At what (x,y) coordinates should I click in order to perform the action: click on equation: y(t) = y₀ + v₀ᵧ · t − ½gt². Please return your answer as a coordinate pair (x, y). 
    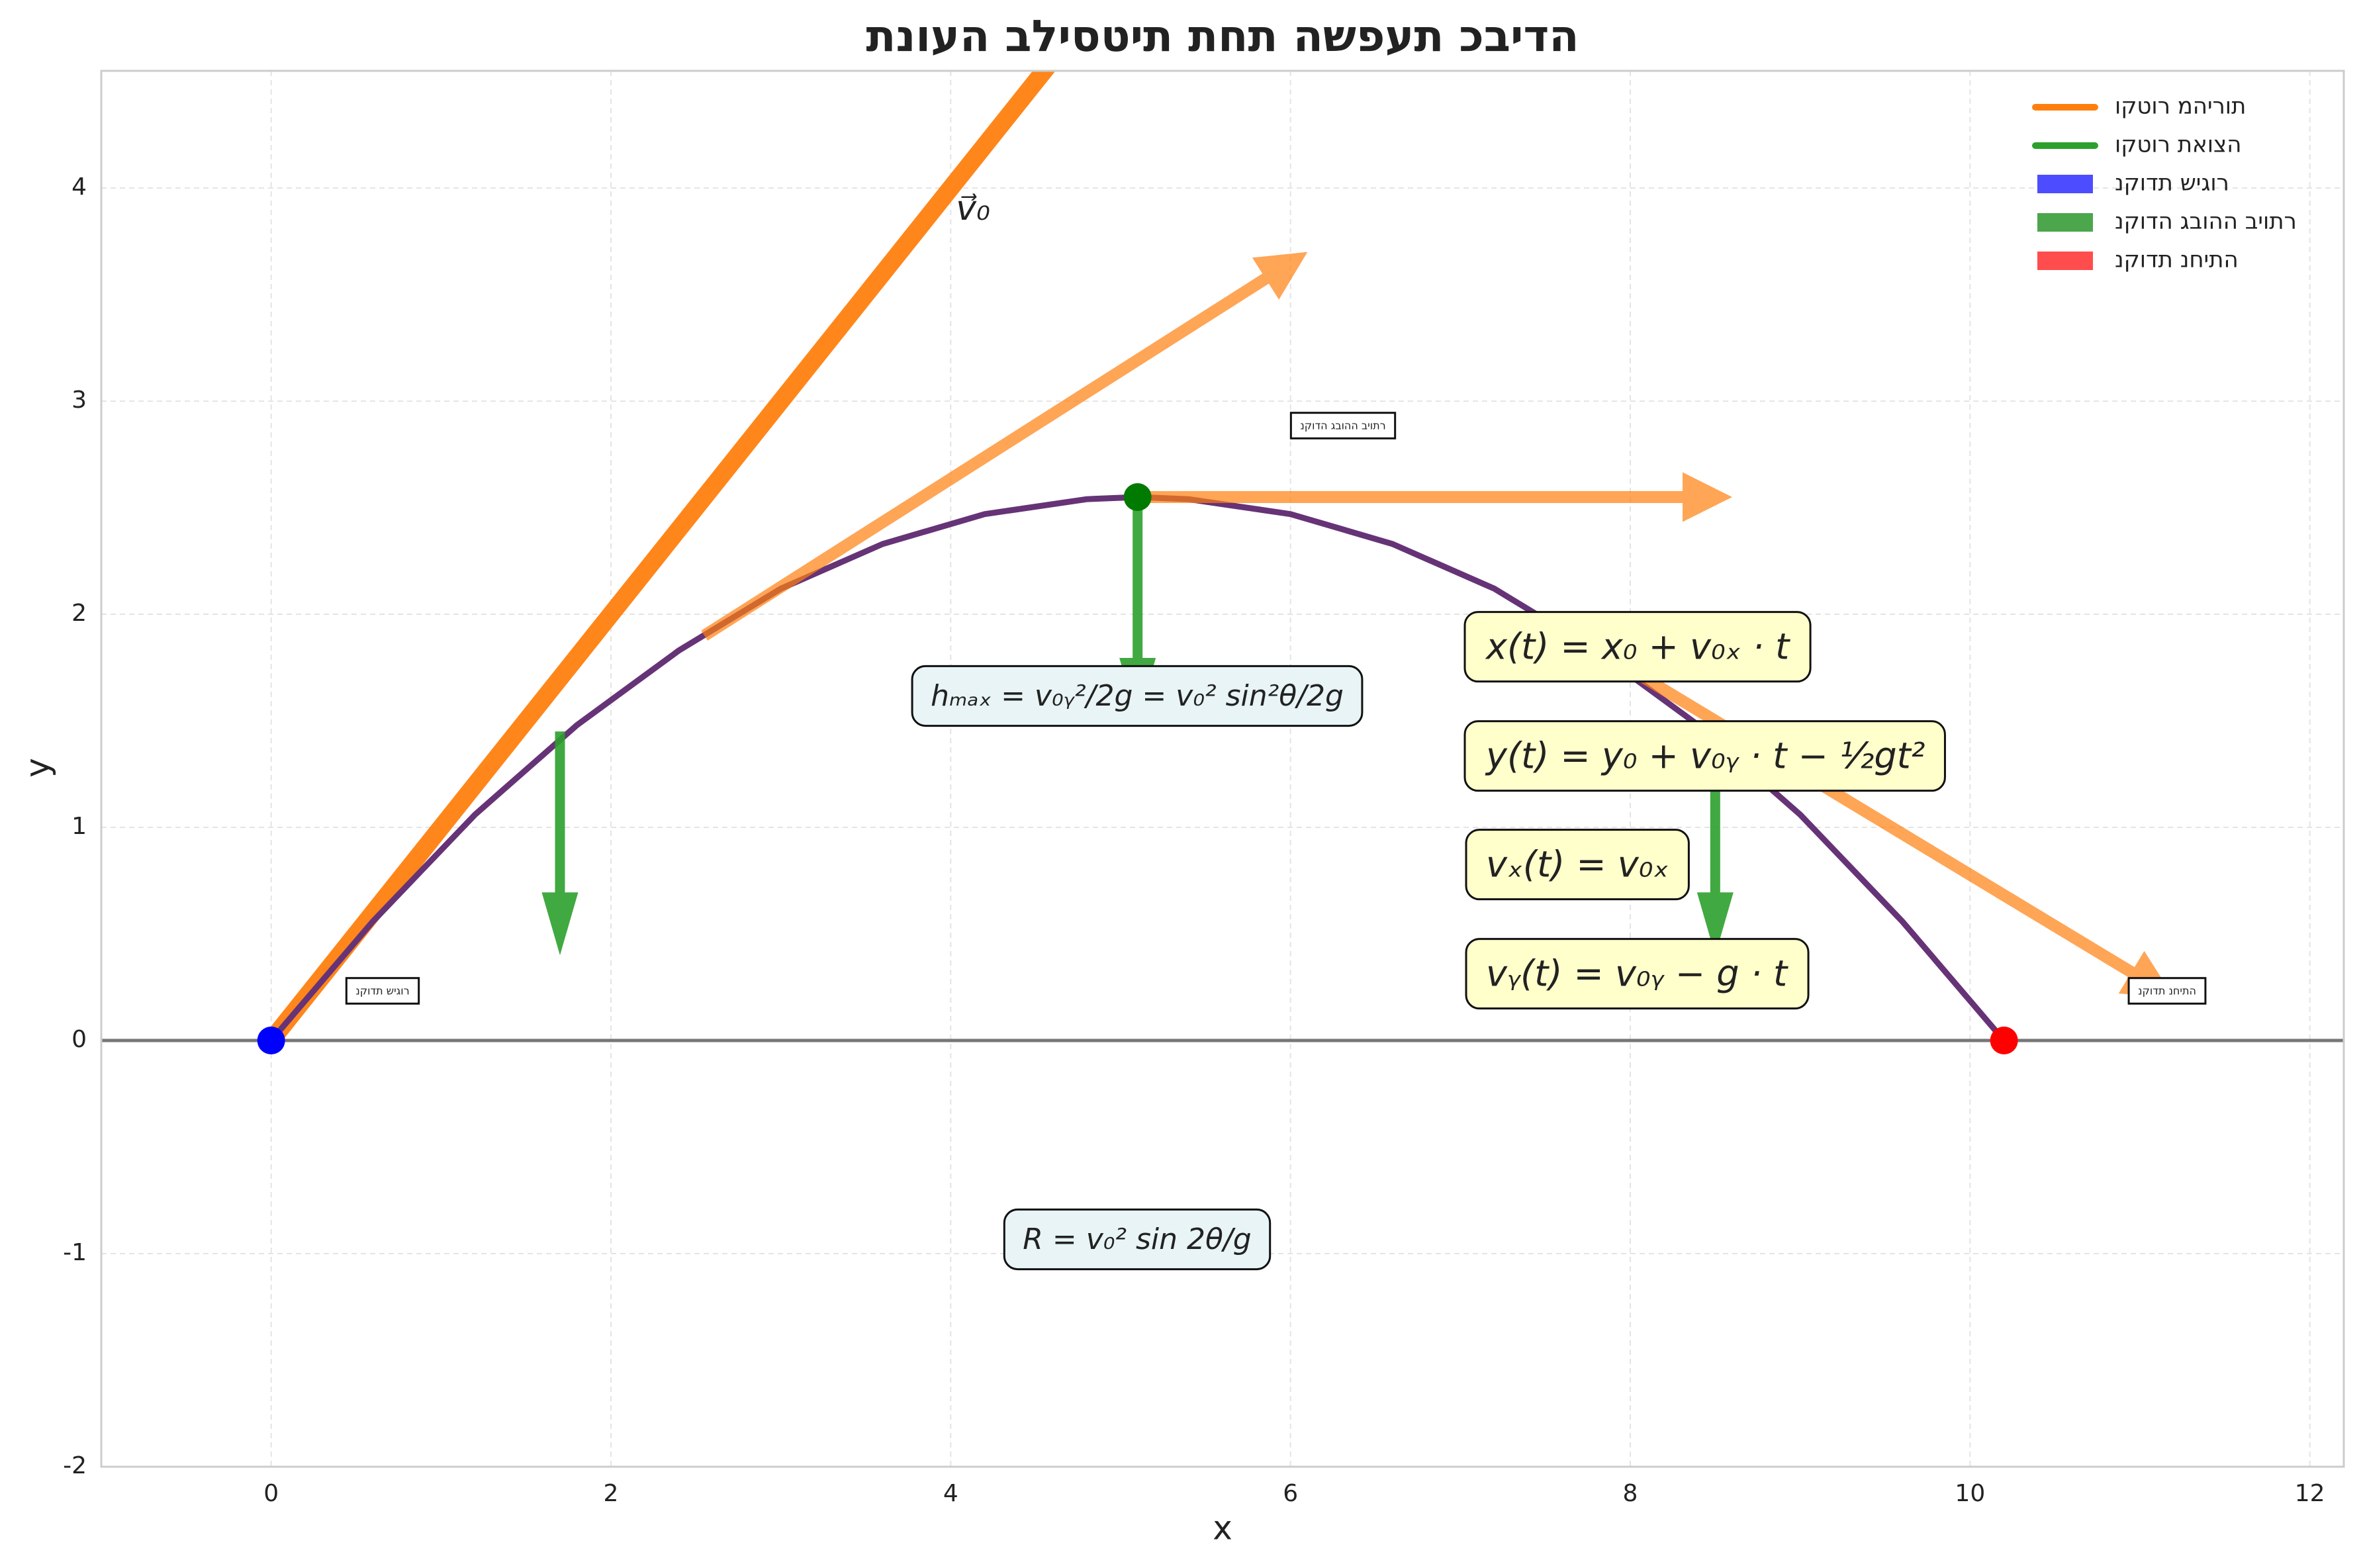
    Looking at the image, I should click on (1705, 756).